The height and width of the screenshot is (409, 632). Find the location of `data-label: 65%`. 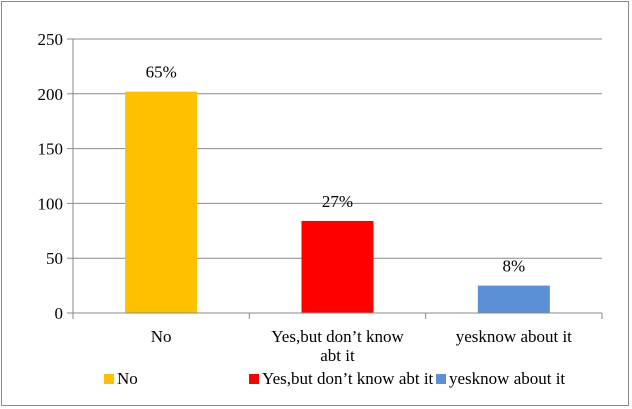

data-label: 65% is located at coordinates (161, 72).